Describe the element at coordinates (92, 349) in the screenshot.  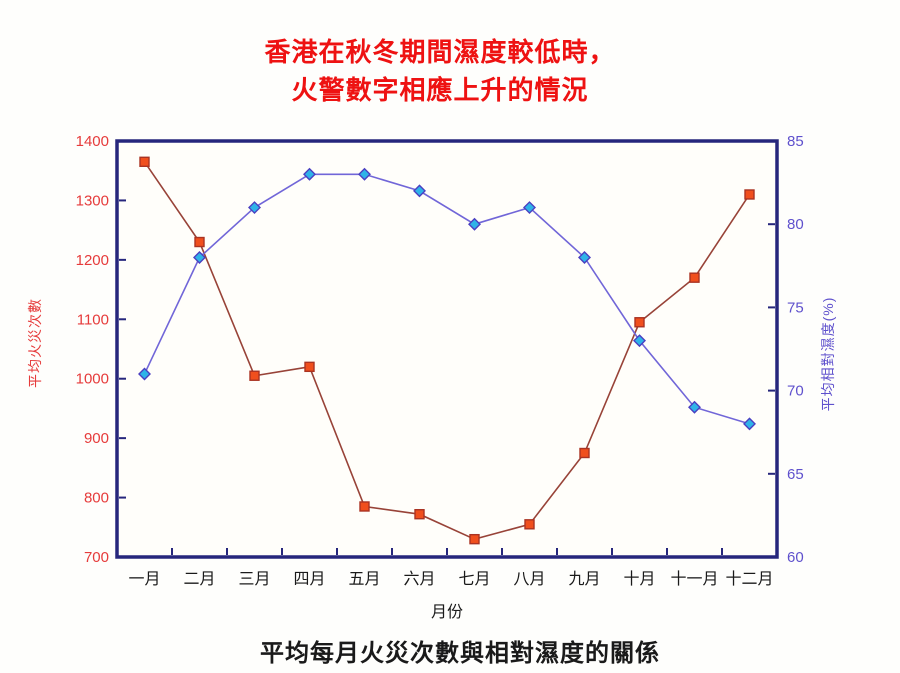
I see `left-axis-tick-labels: 700 800 900 1000 1100 1200 1300 1400` at that location.